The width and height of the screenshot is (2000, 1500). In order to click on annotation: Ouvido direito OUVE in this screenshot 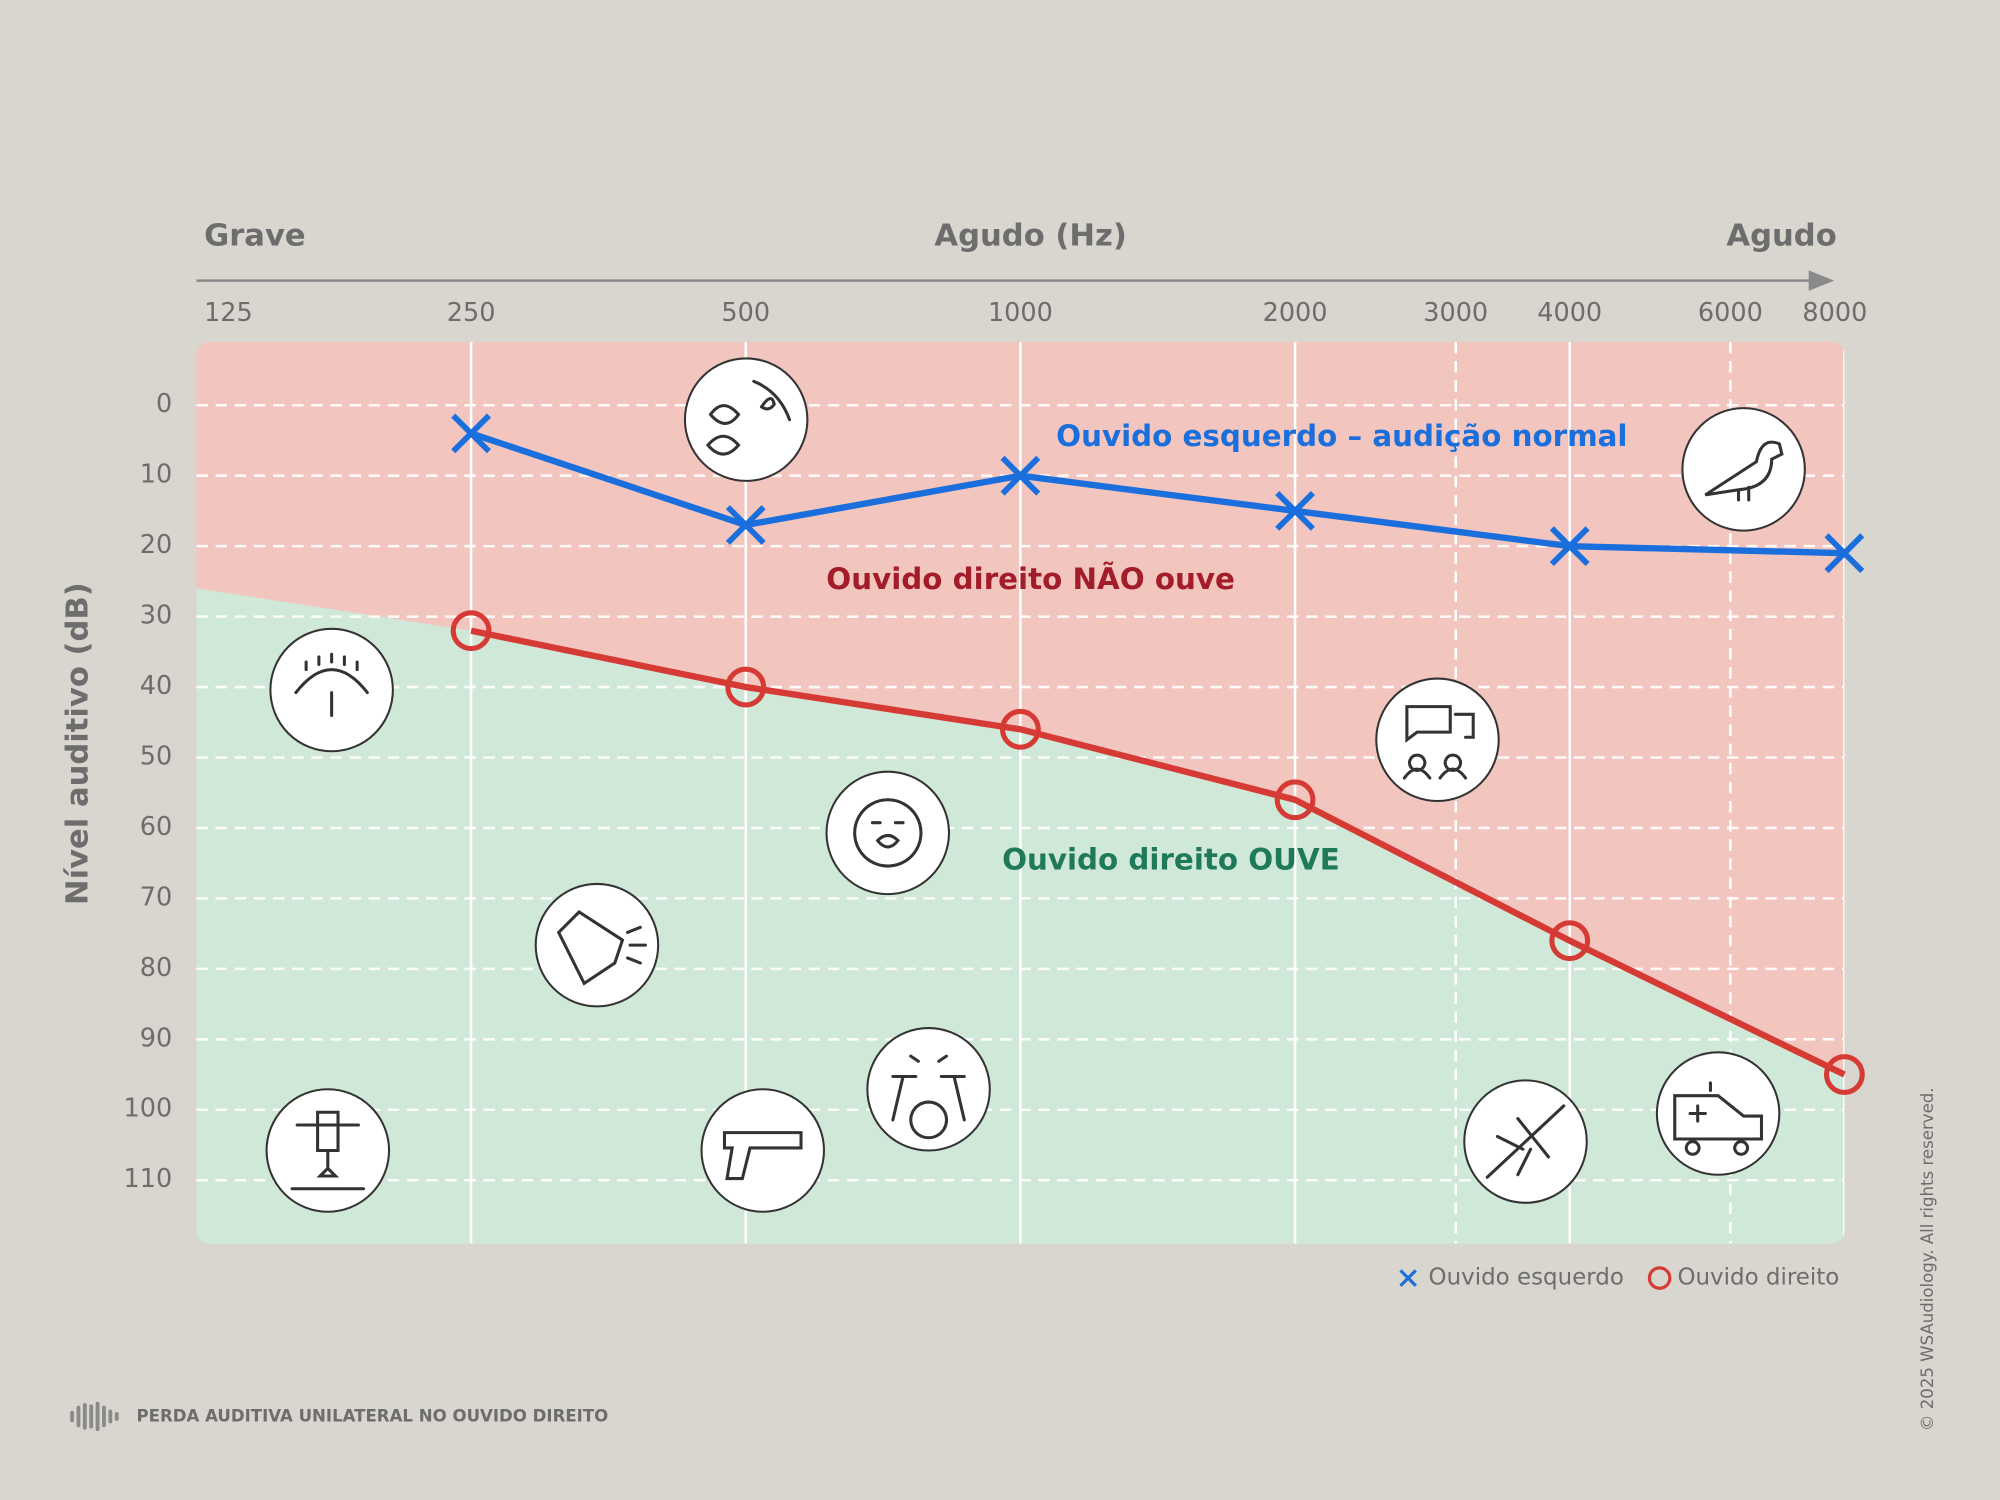, I will do `click(1171, 859)`.